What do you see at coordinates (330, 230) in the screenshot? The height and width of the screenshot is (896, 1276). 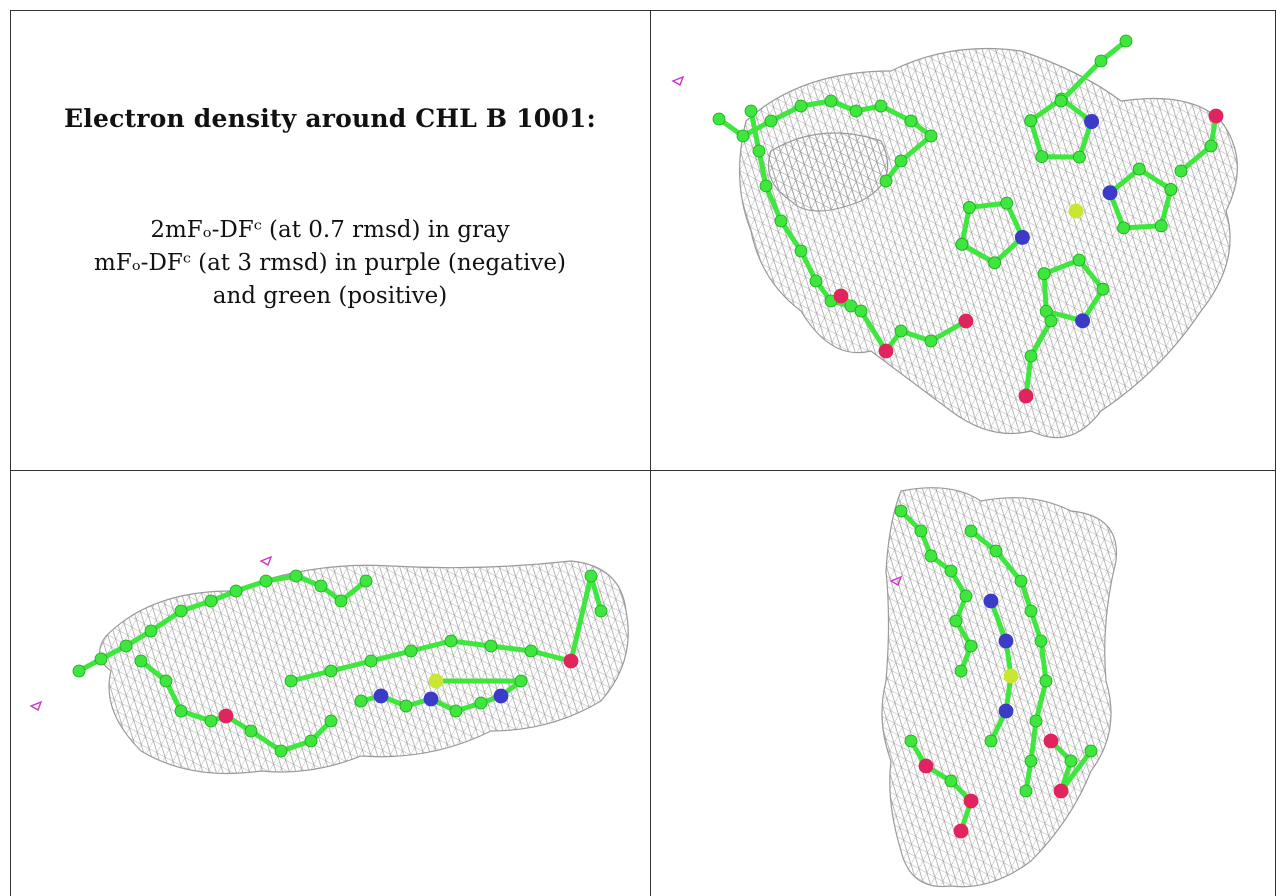 I see `caption-line-2fo: 2mFₒ-DFᶜ (at 0.7 rmsd) in gray` at bounding box center [330, 230].